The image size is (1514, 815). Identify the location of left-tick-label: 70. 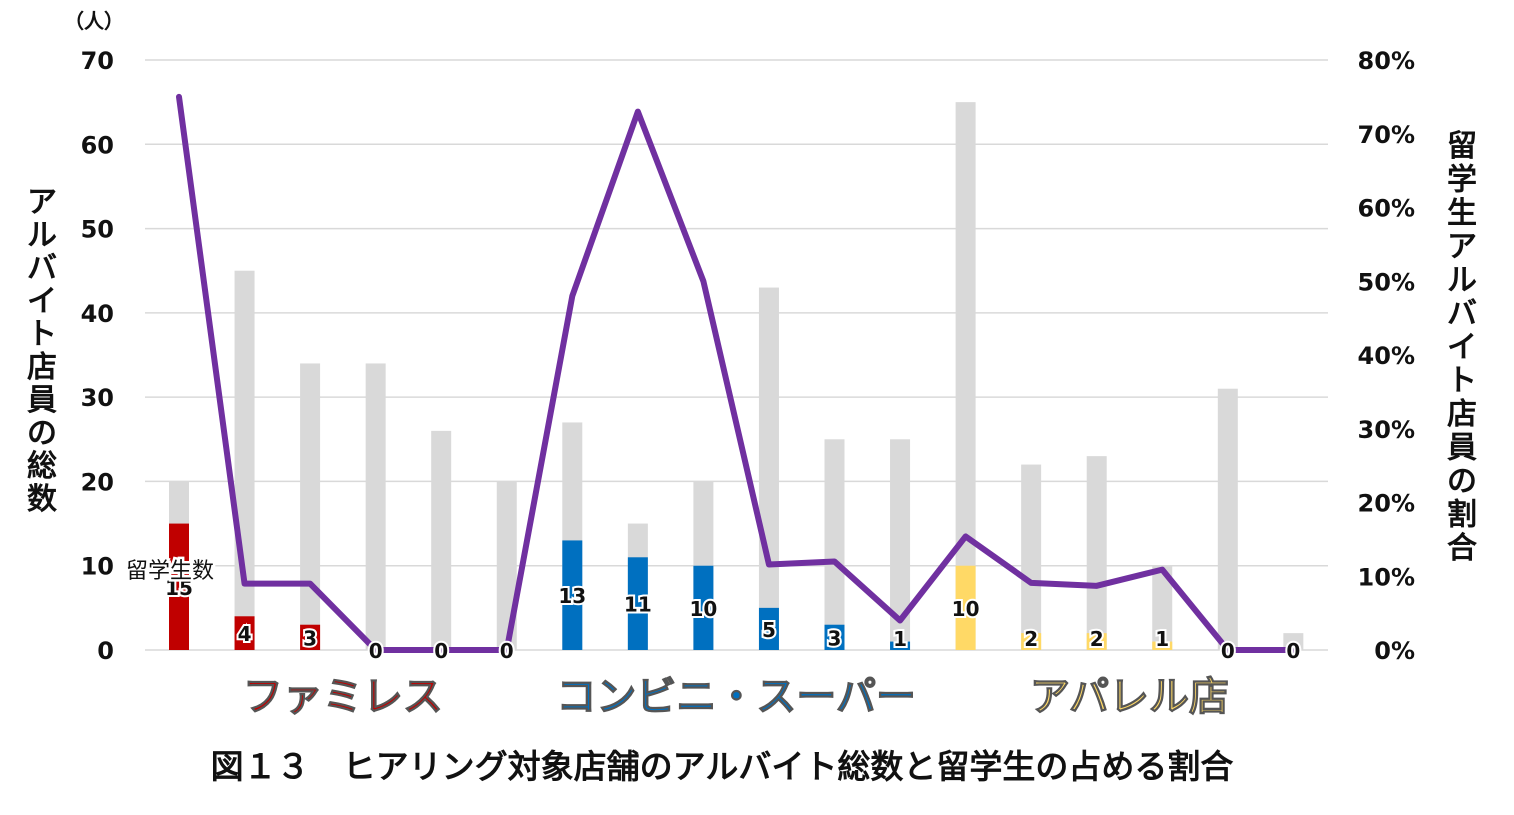
(97, 61).